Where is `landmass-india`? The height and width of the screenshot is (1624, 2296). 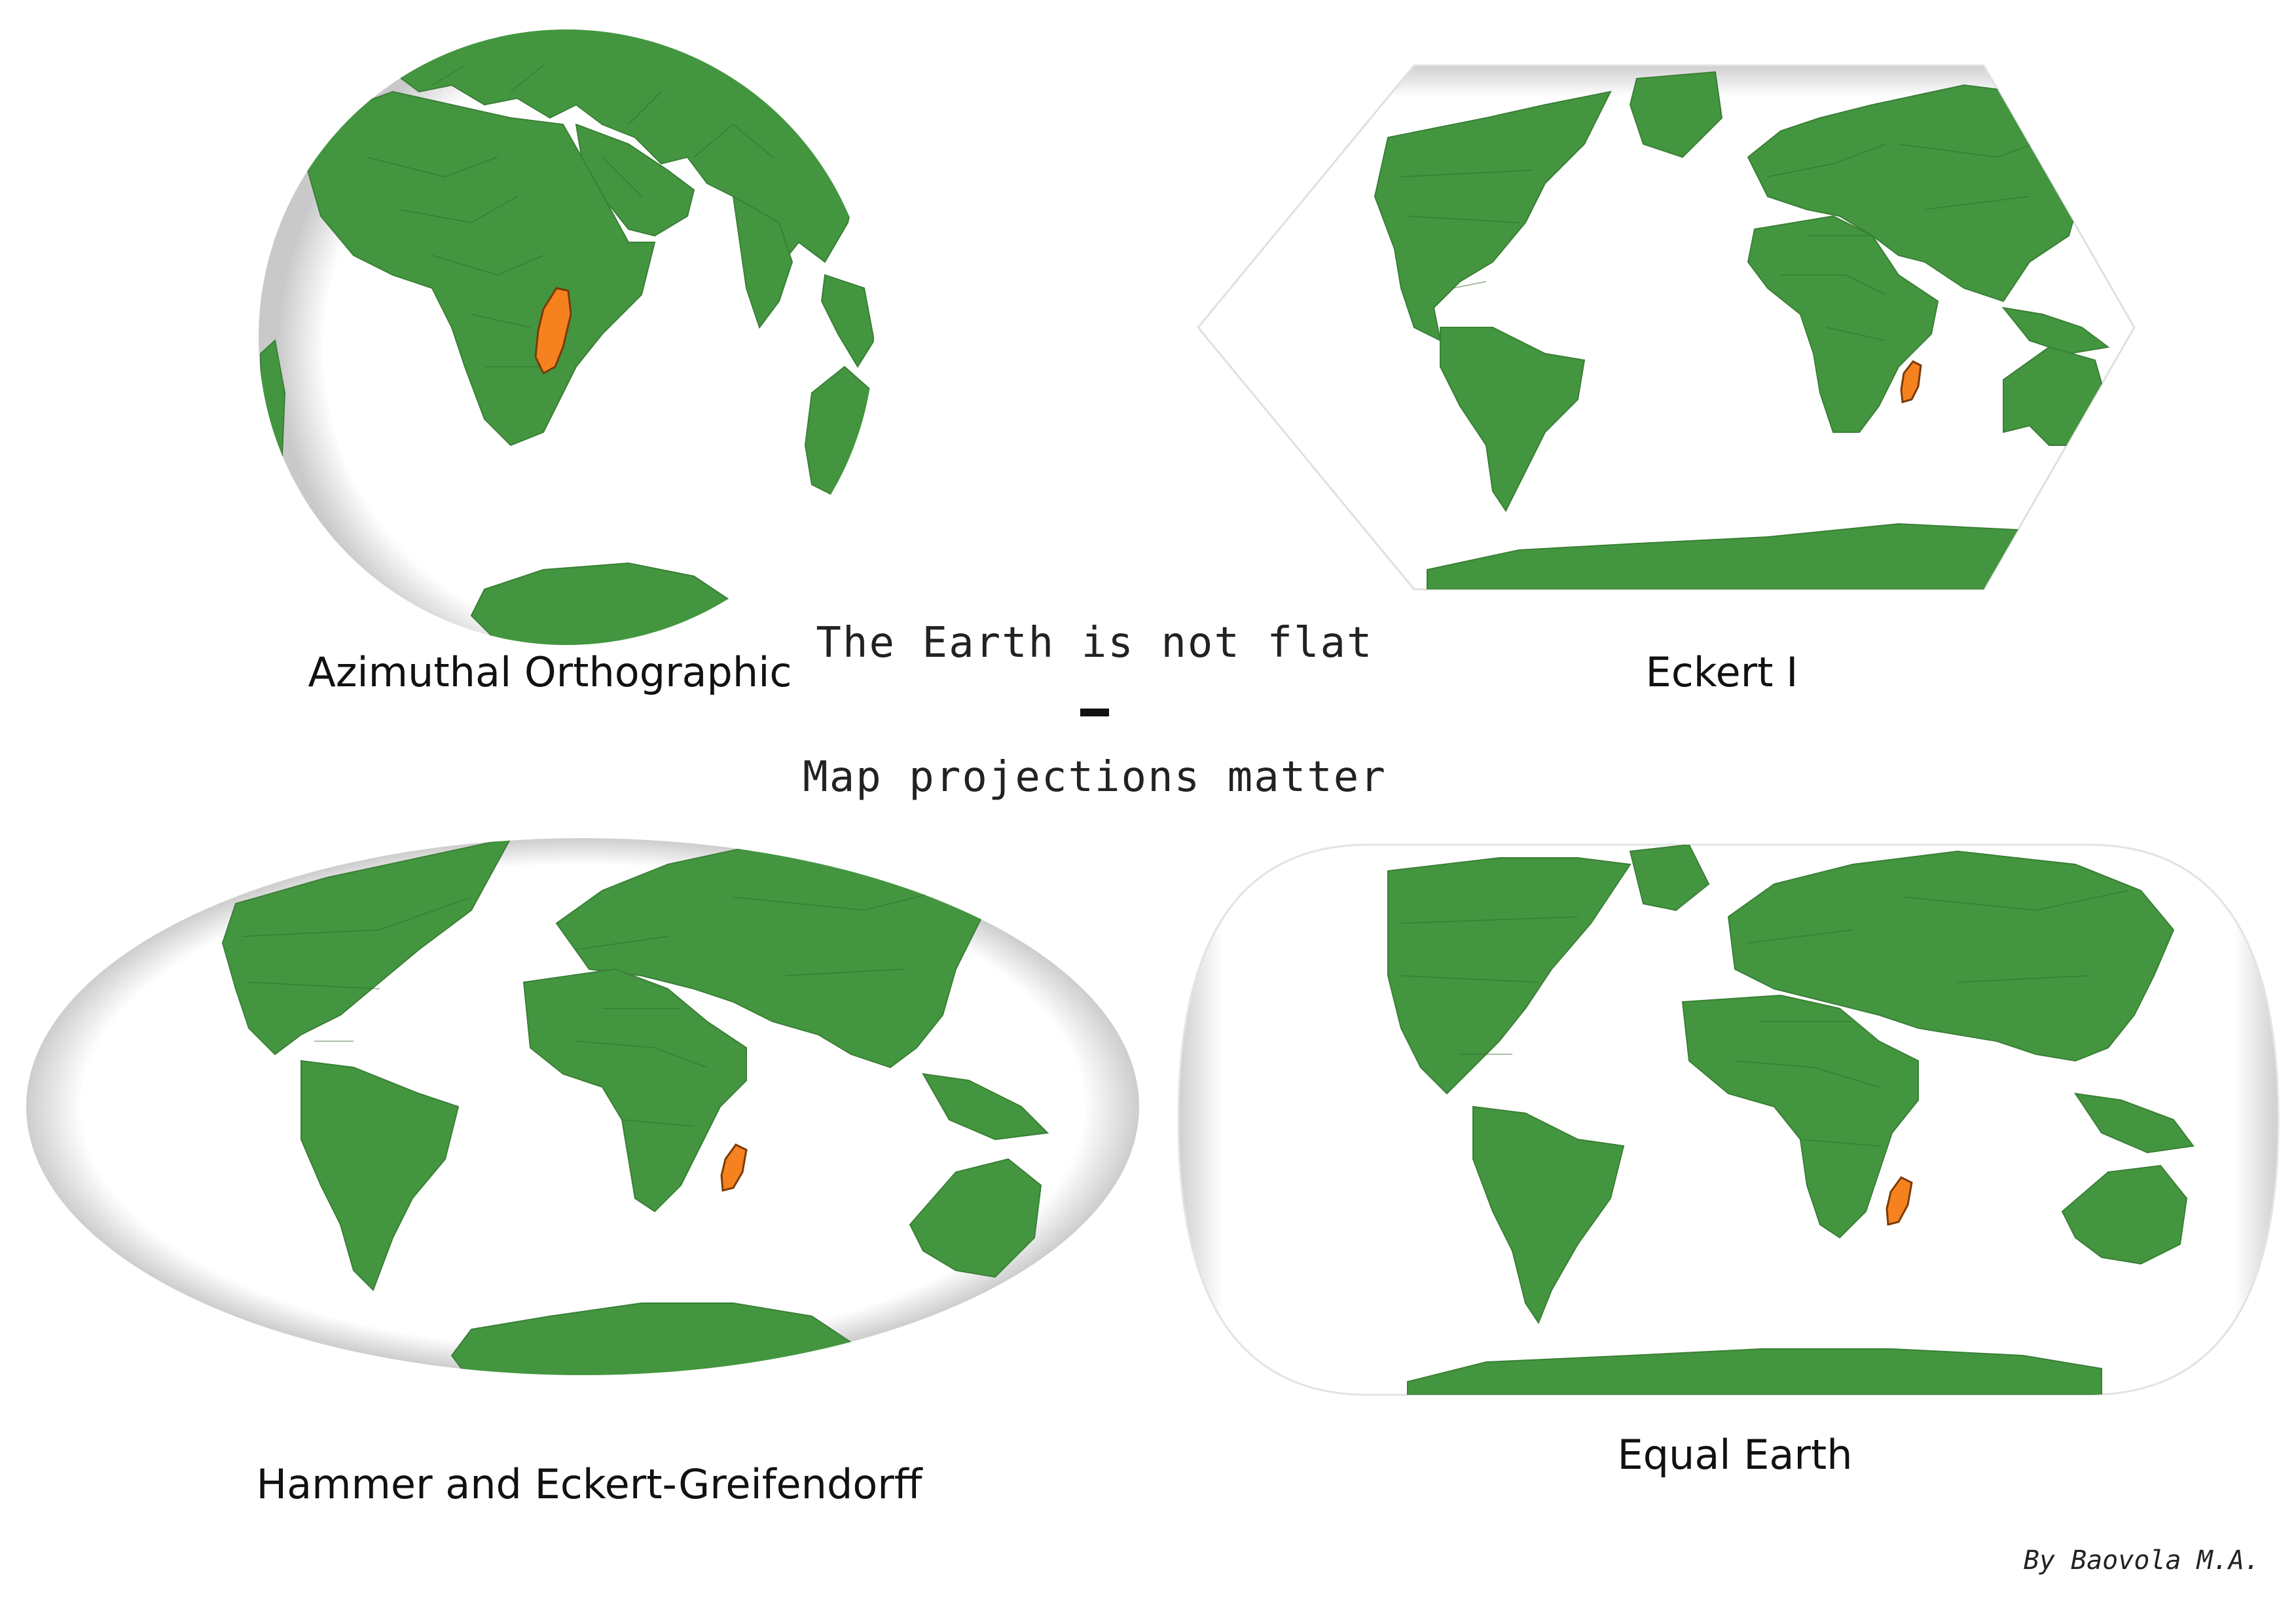
landmass-india is located at coordinates (762, 262).